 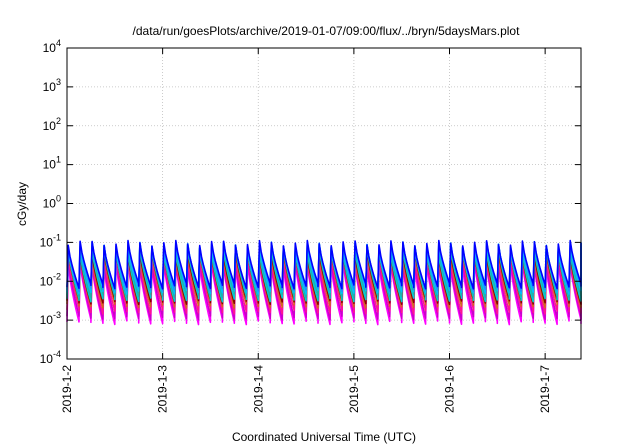 I want to click on y-tick-label: 10³, so click(x=52, y=85).